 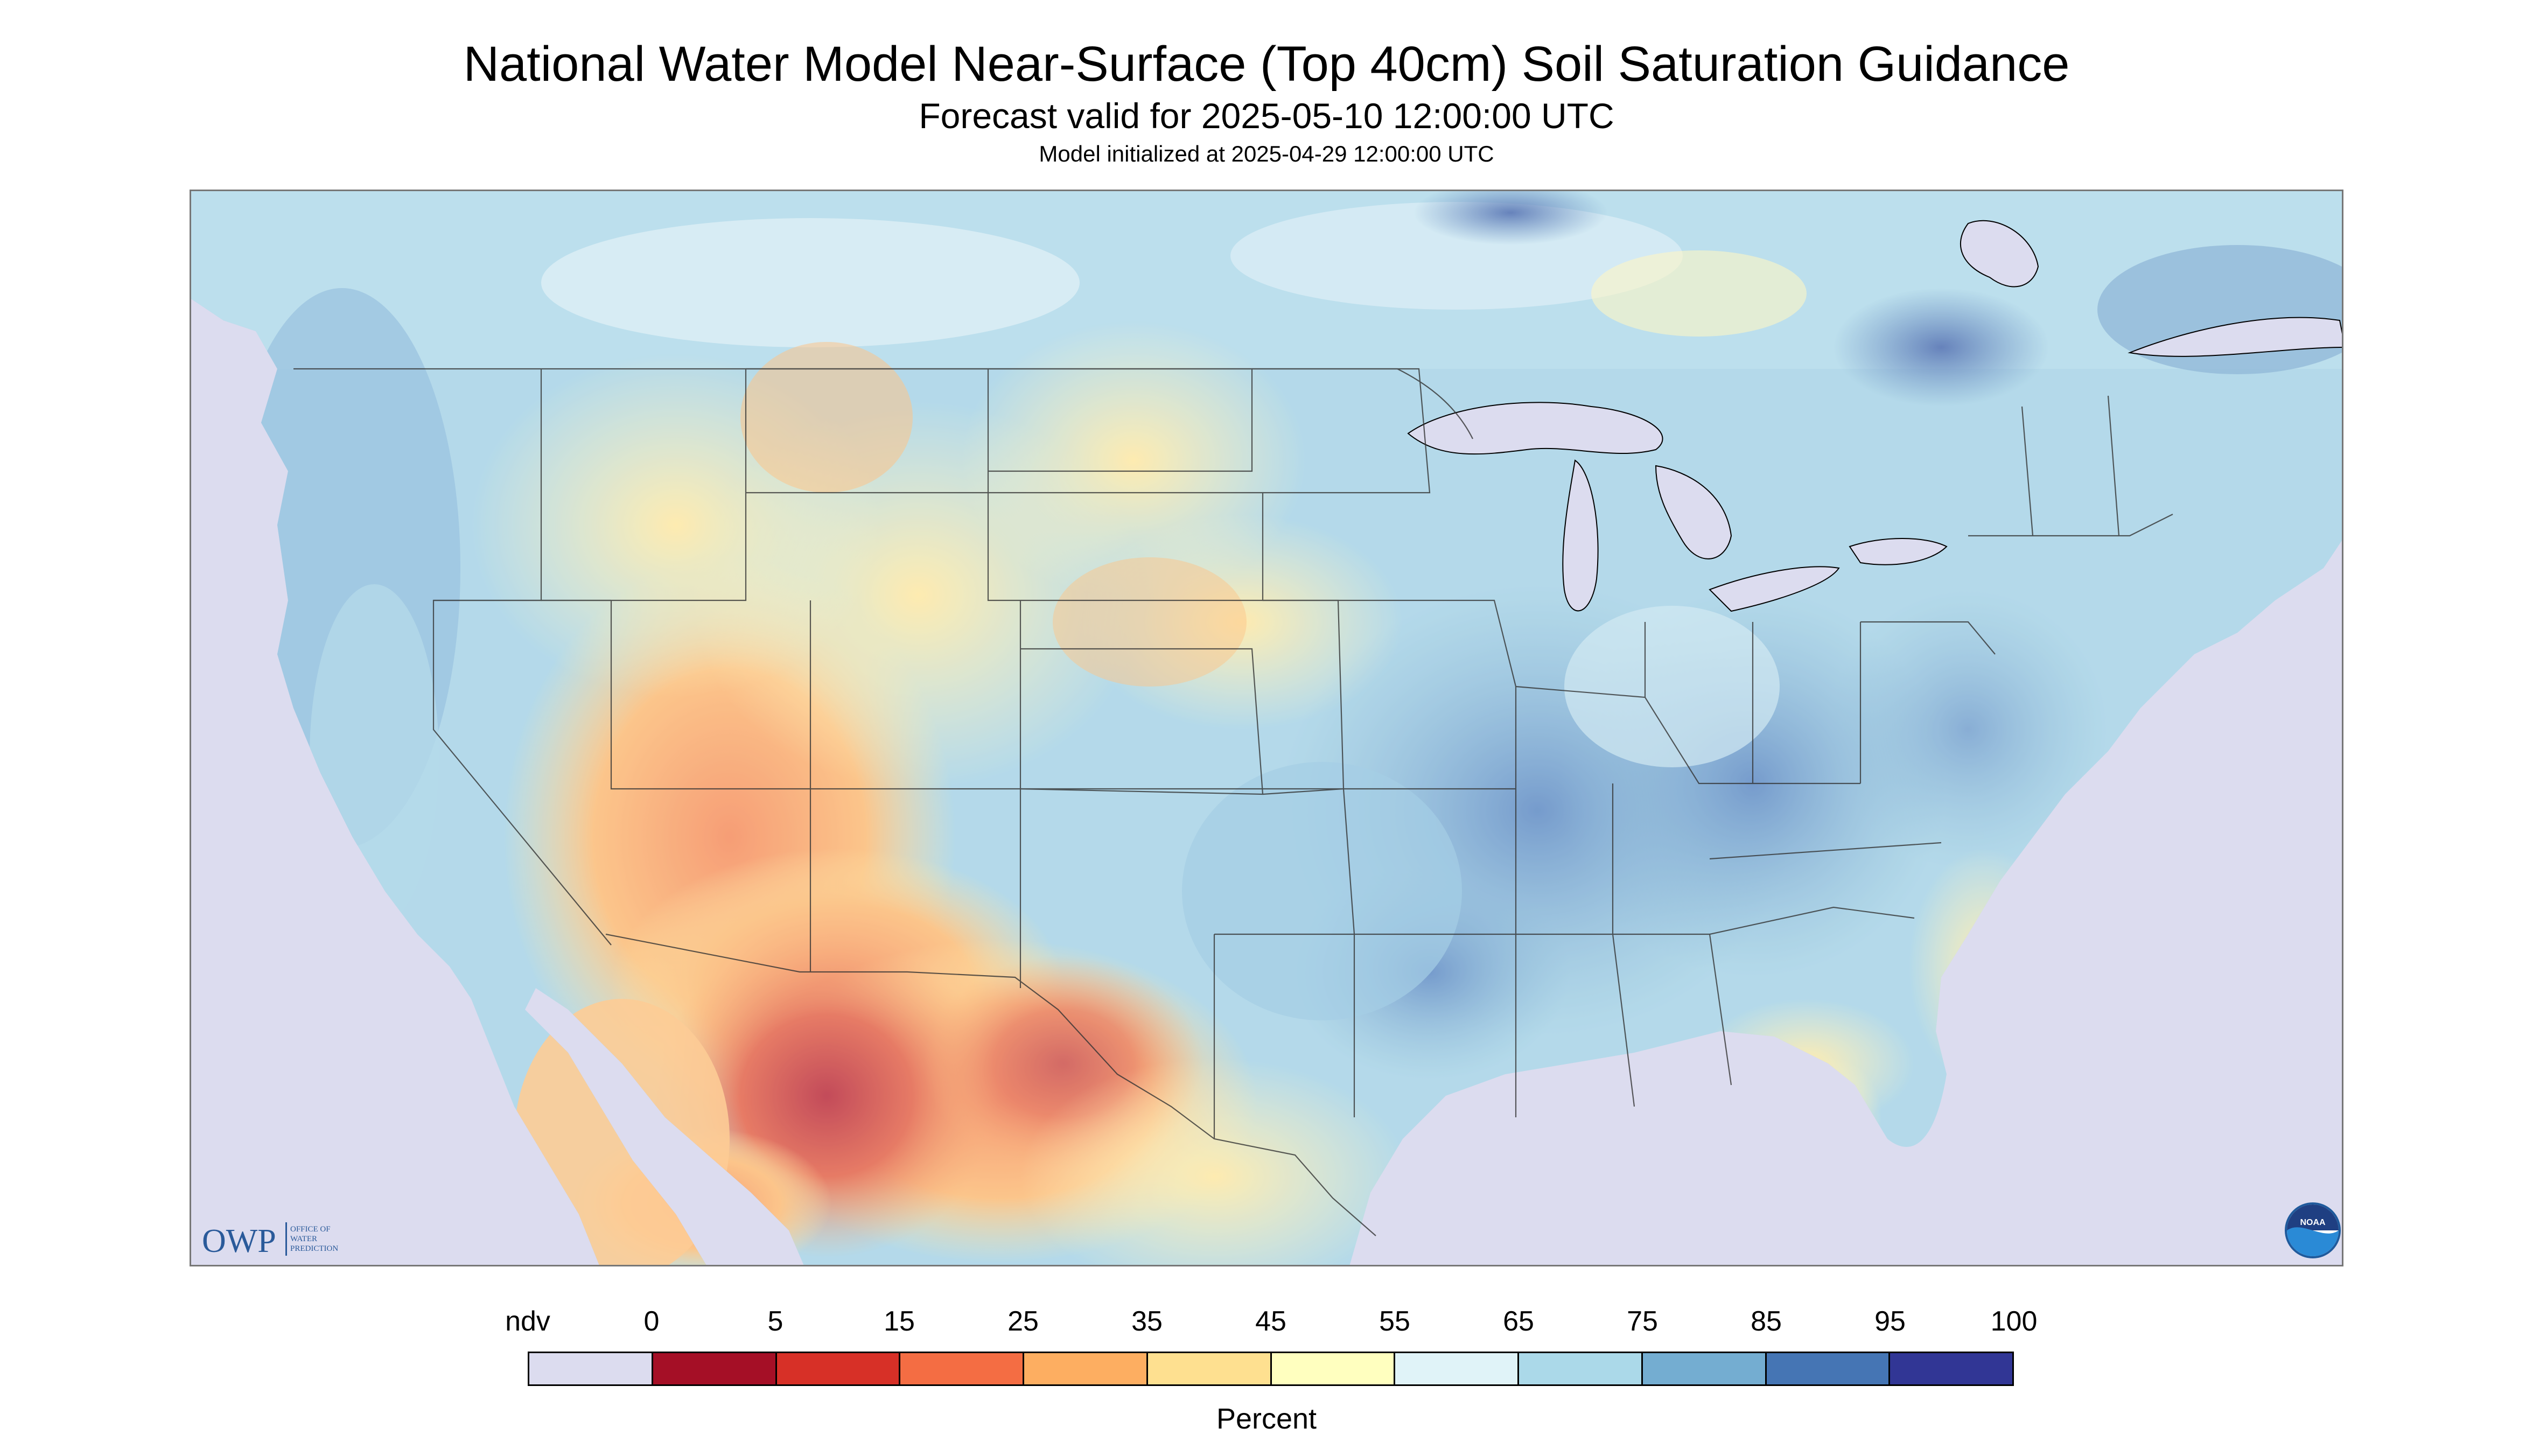 I want to click on us-canada-border, so click(x=883, y=403).